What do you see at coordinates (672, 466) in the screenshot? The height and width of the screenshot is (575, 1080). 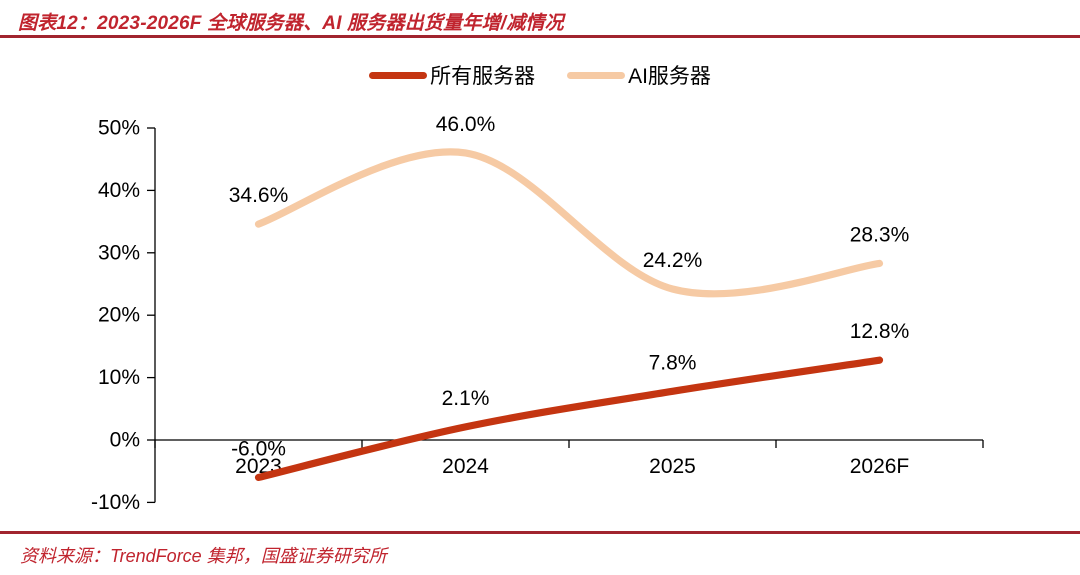 I see `x-axis-label: 2025` at bounding box center [672, 466].